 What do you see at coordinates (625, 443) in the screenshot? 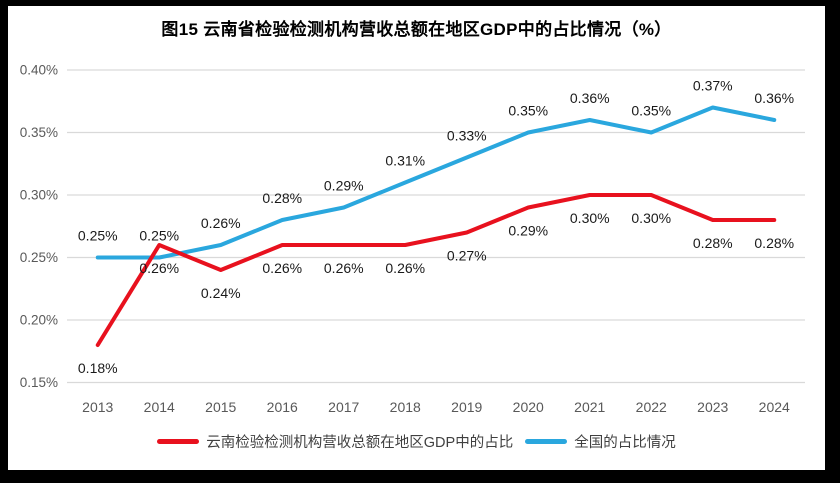
I see `legend-label-national: 全国的占比情况` at bounding box center [625, 443].